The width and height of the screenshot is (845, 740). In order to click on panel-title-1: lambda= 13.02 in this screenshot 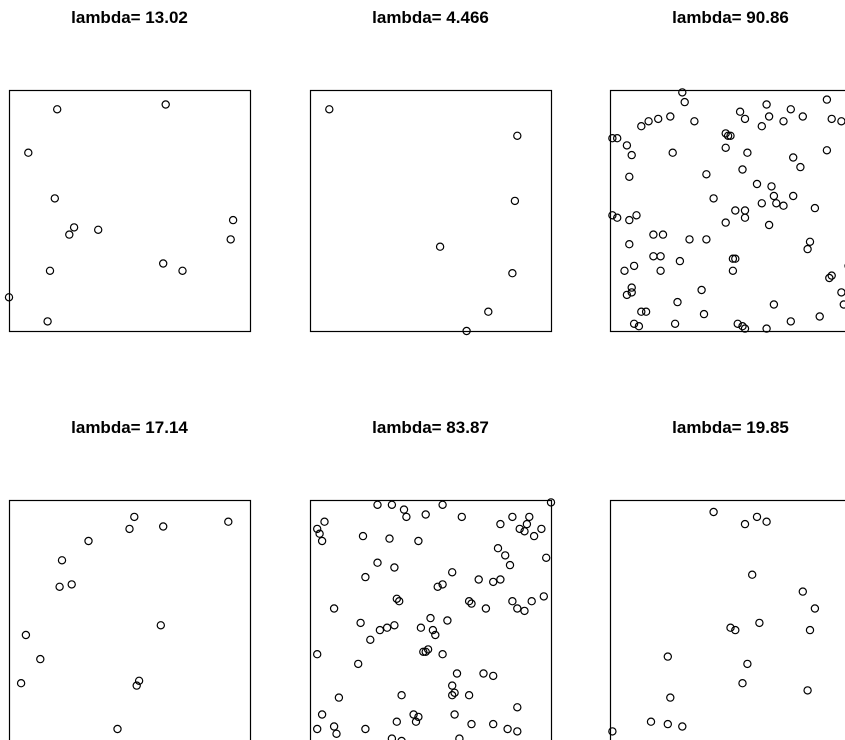, I will do `click(129, 17)`.